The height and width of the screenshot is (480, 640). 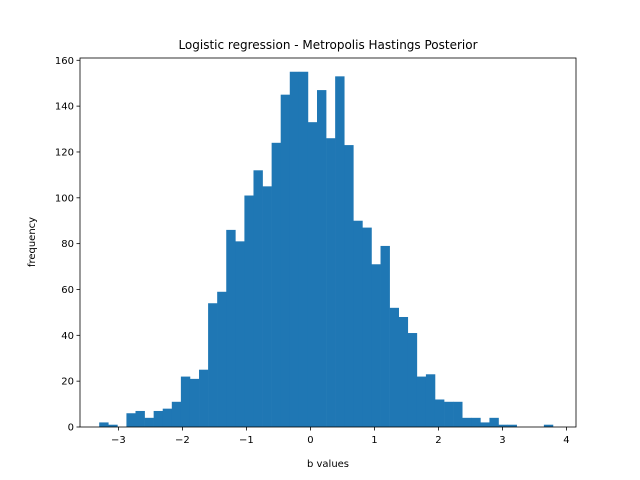 I want to click on x-tick-label: −1, so click(x=246, y=440).